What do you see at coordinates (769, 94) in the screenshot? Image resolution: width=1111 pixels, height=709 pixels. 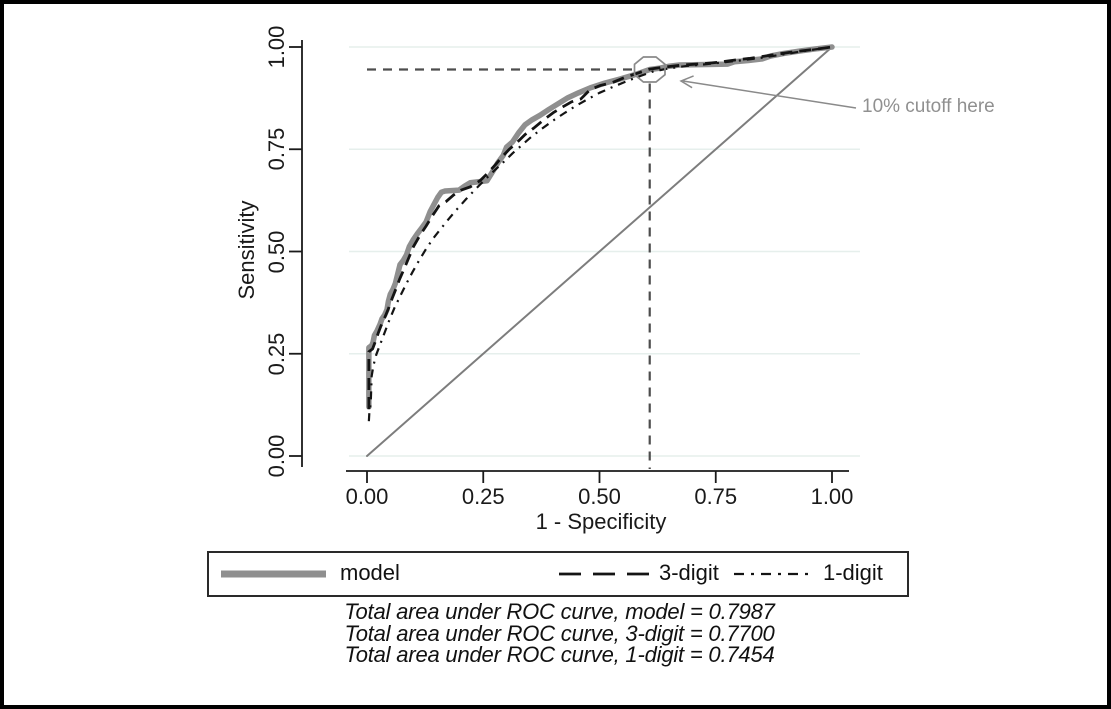 I see `annotation-arrow-line` at bounding box center [769, 94].